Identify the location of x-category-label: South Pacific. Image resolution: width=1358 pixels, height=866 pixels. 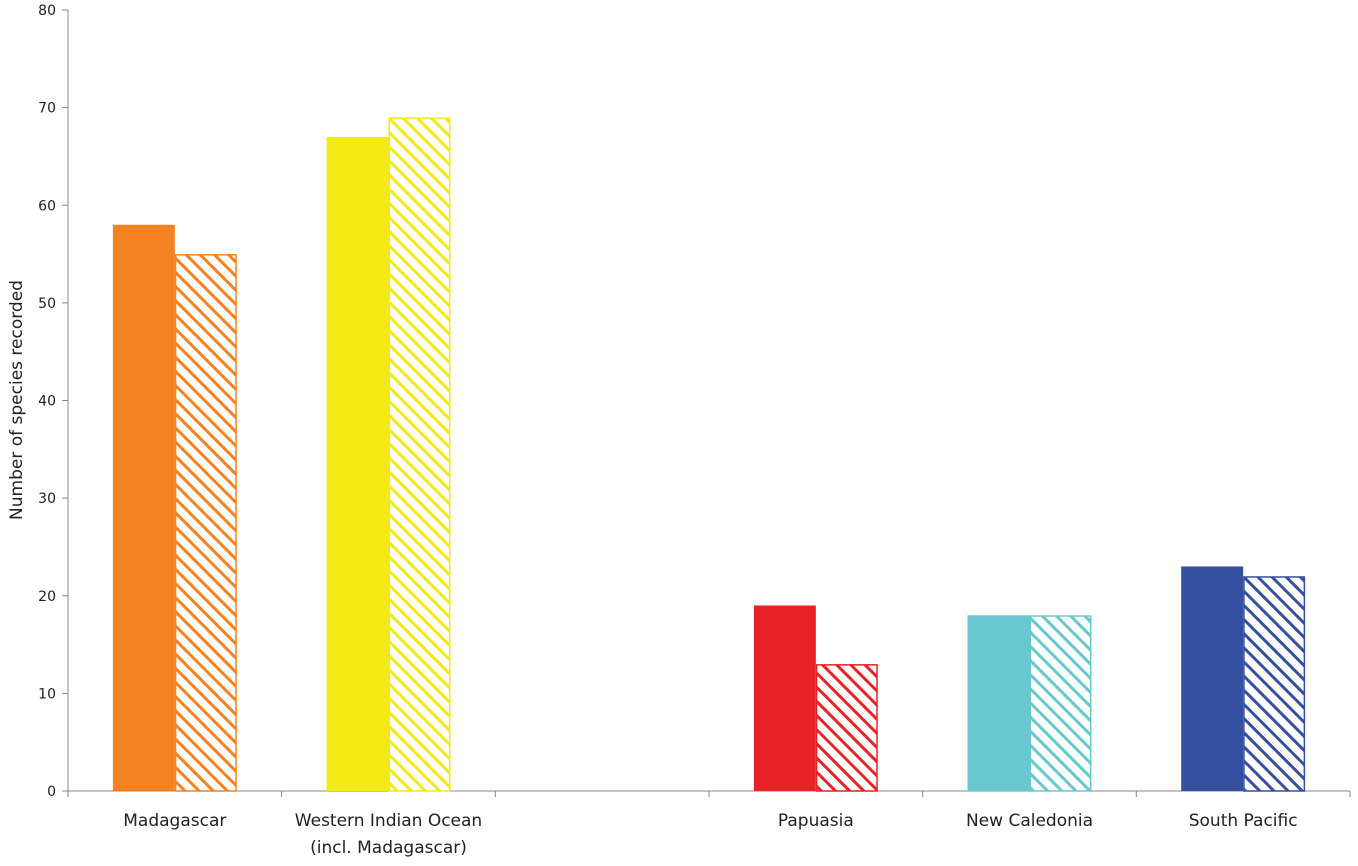
(1243, 821).